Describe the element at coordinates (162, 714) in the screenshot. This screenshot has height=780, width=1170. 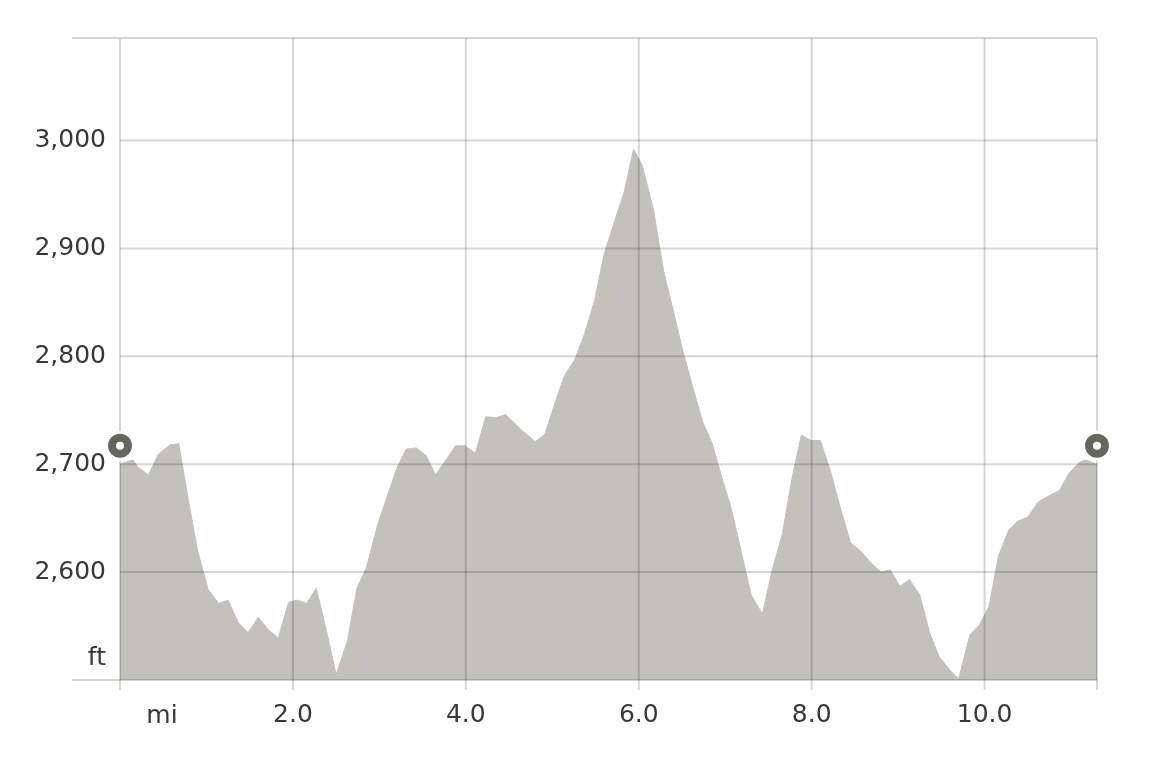
I see `x-axis-title: mi` at that location.